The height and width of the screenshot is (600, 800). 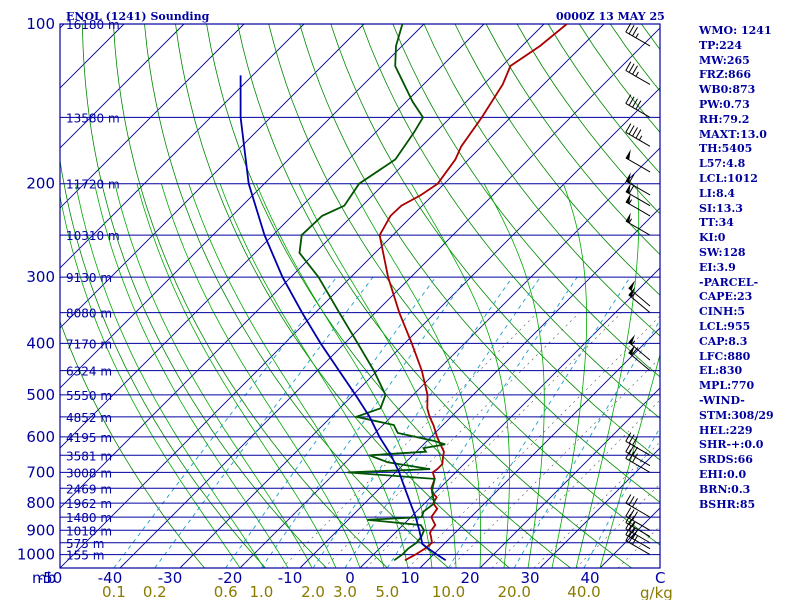 What do you see at coordinates (727, 386) in the screenshot?
I see `index-item: MPL:770` at bounding box center [727, 386].